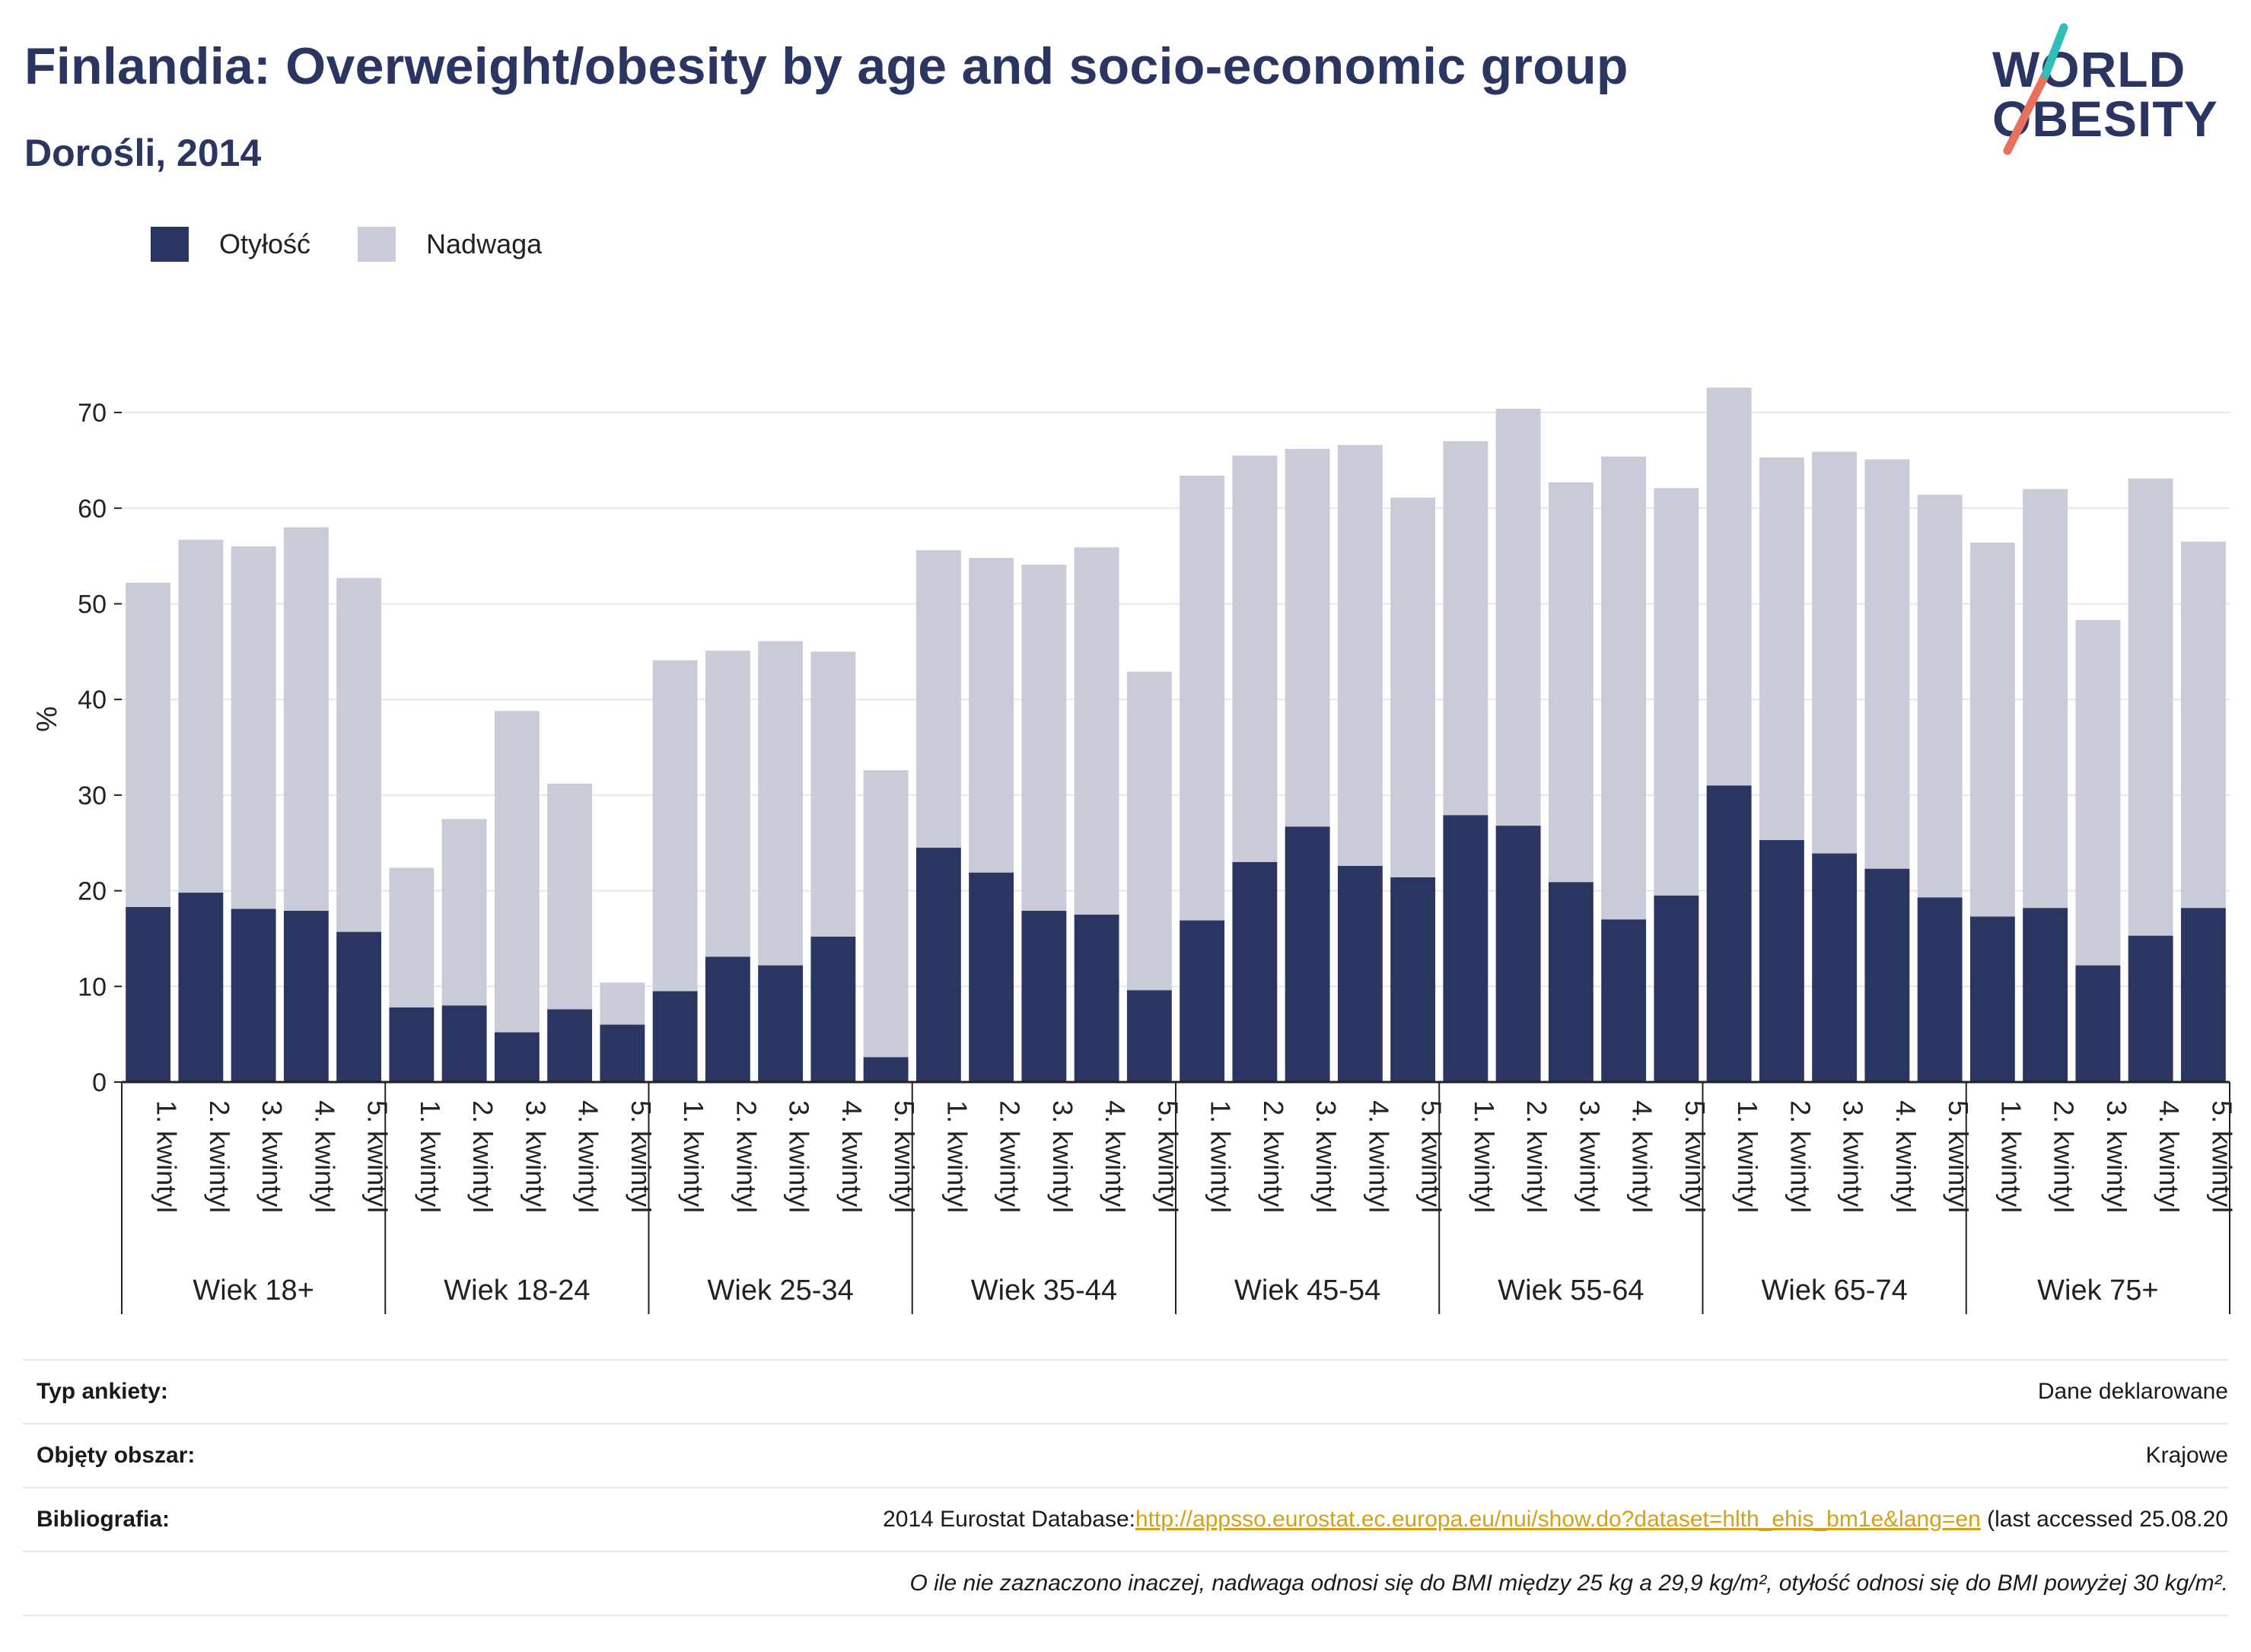  What do you see at coordinates (2186, 1455) in the screenshot?
I see `coverage-value: Krajowe` at bounding box center [2186, 1455].